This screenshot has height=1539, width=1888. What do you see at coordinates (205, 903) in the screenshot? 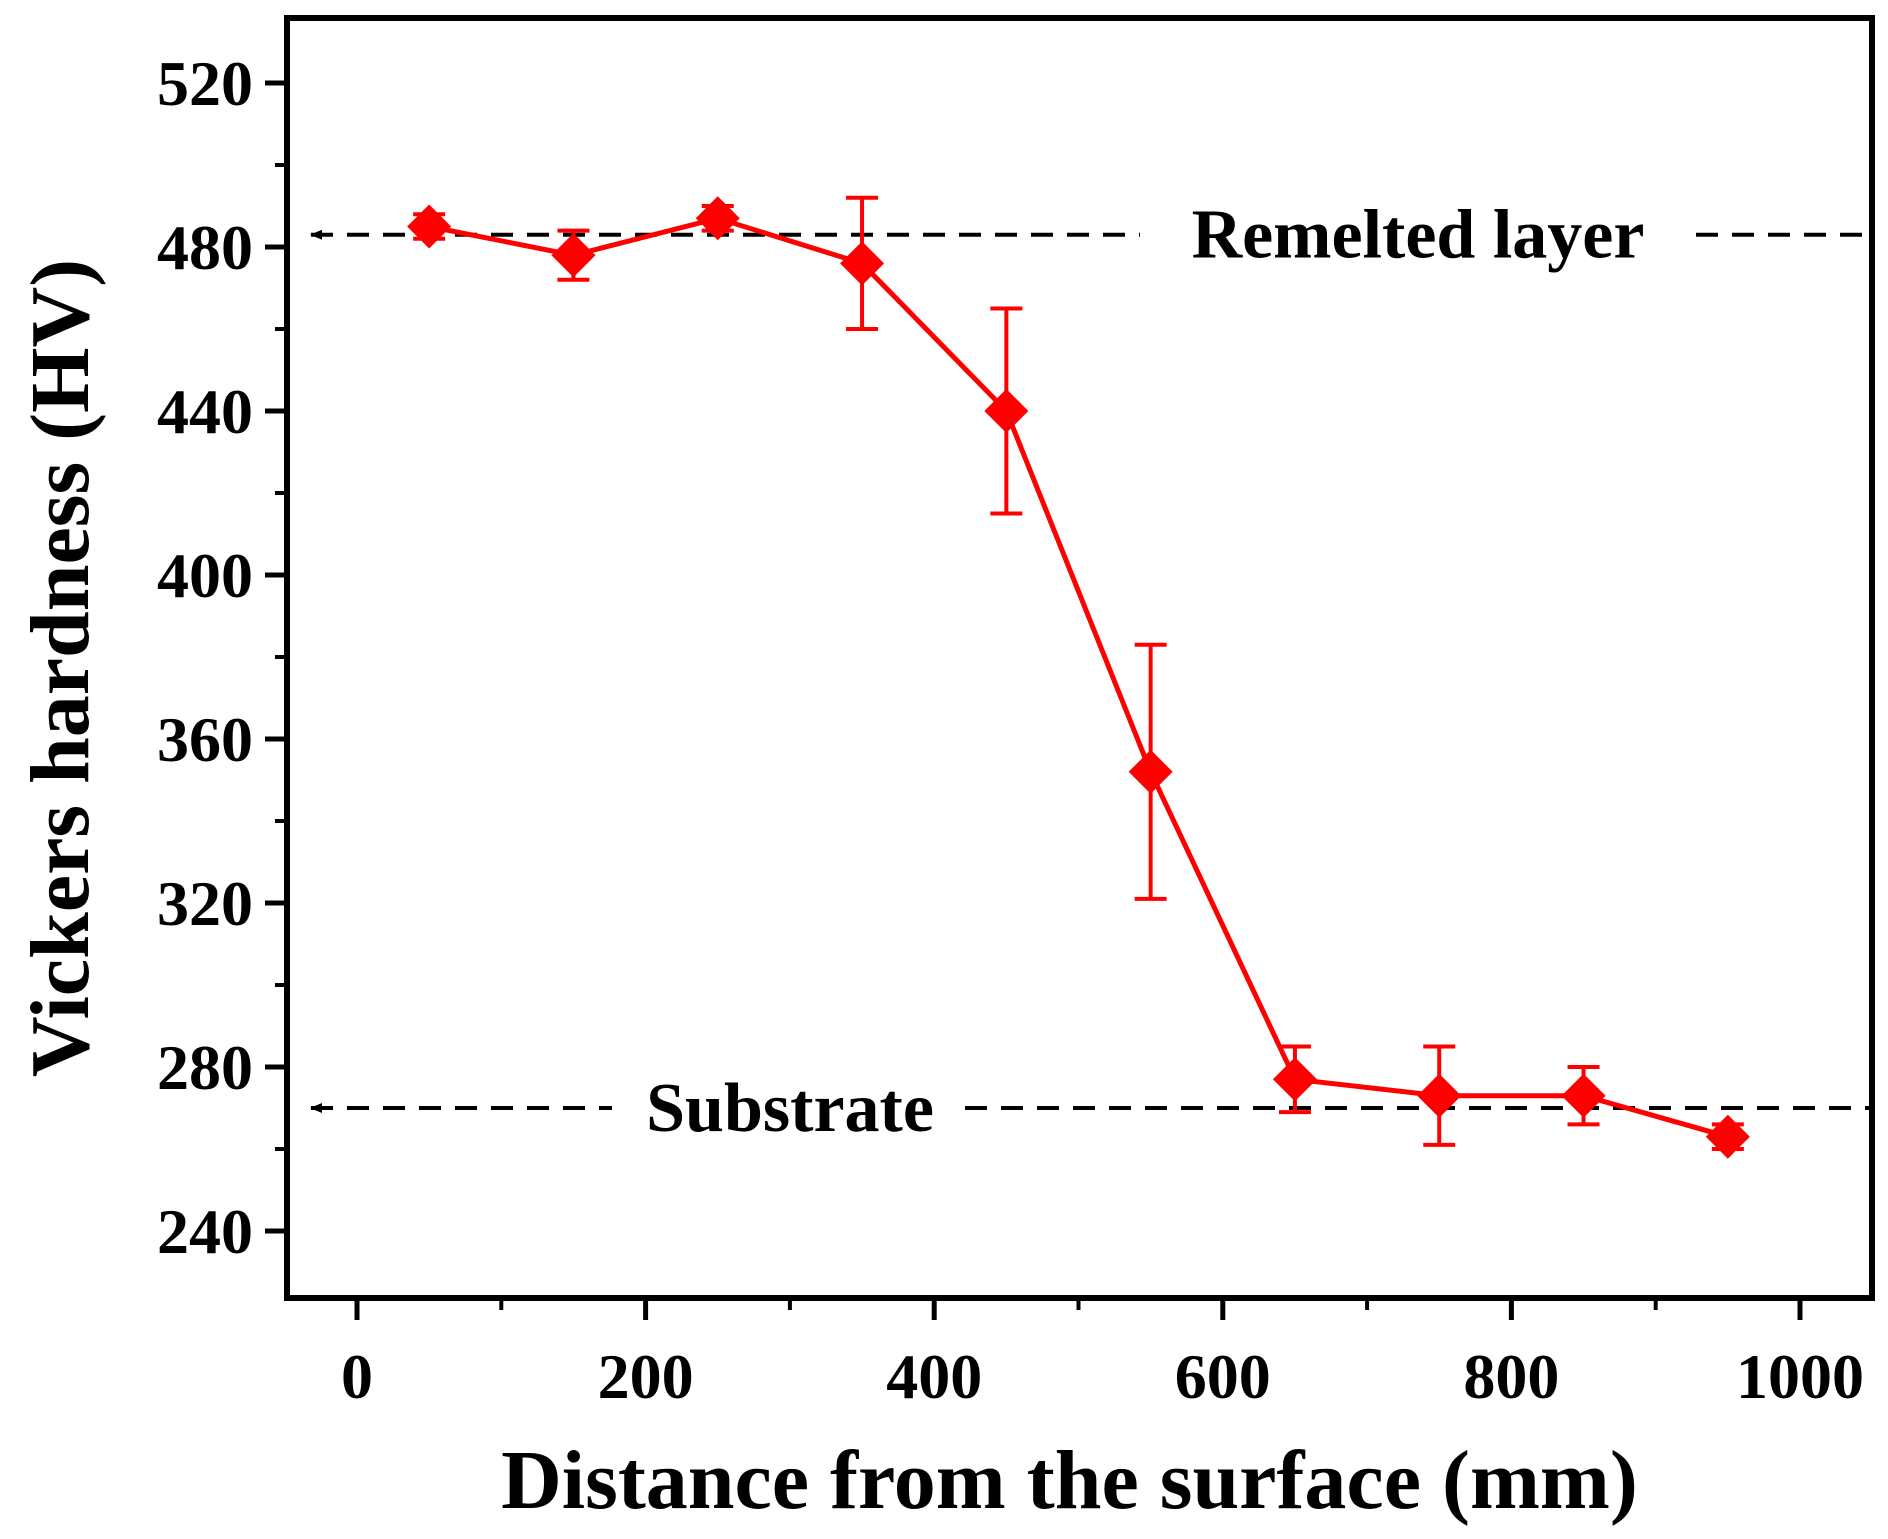
I see `y-tick-label-320: 320` at bounding box center [205, 903].